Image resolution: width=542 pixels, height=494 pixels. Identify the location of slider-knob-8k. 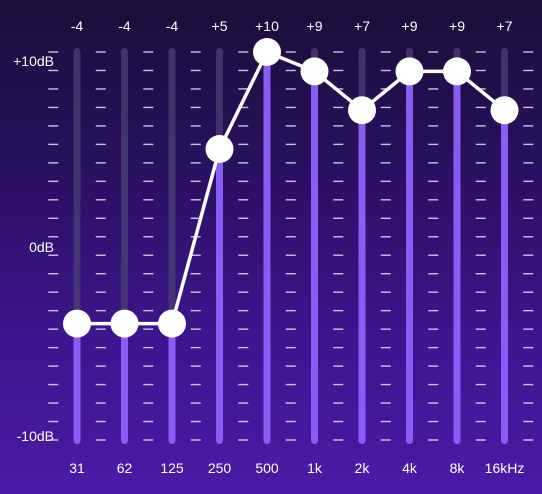
(457, 71).